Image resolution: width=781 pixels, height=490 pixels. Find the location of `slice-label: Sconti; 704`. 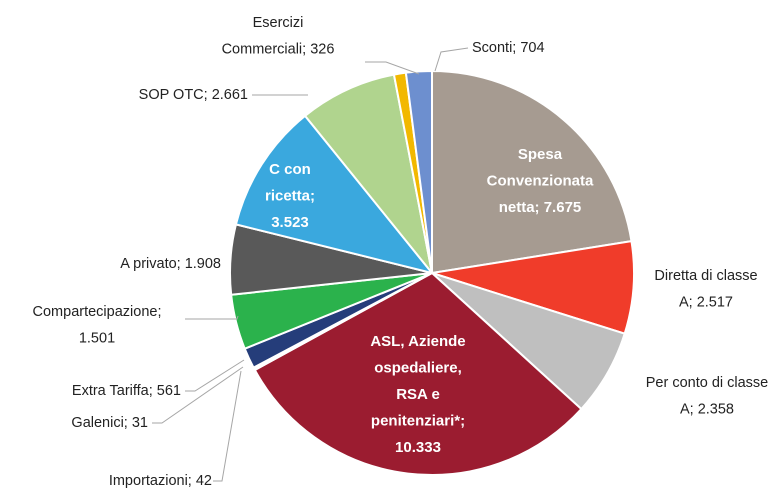

slice-label: Sconti; 704 is located at coordinates (508, 48).